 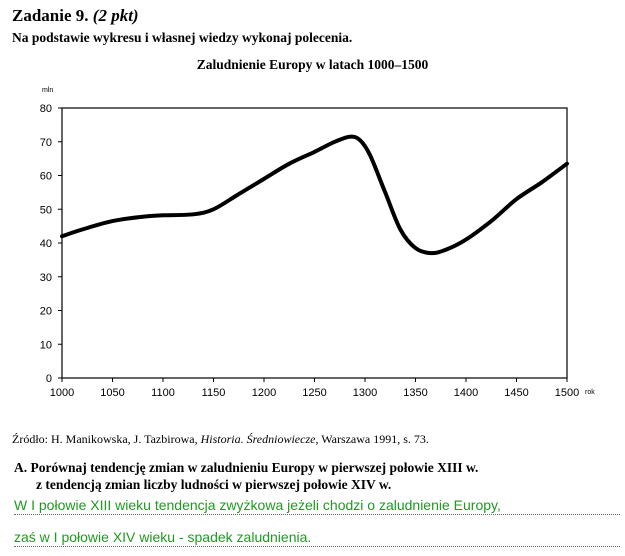 What do you see at coordinates (214, 393) in the screenshot?
I see `x-tick-label: 1150` at bounding box center [214, 393].